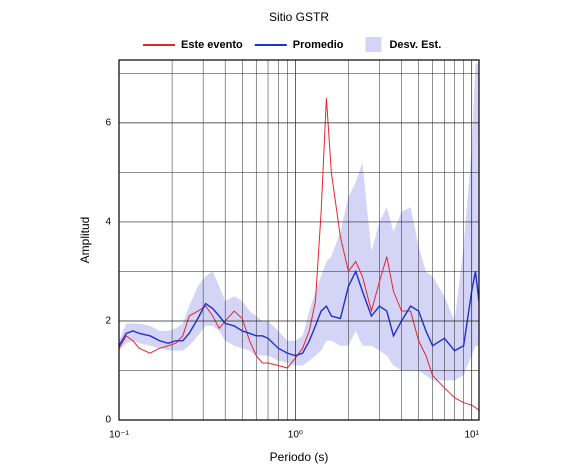 The height and width of the screenshot is (475, 586). What do you see at coordinates (108, 222) in the screenshot?
I see `y-tick-label: 4` at bounding box center [108, 222].